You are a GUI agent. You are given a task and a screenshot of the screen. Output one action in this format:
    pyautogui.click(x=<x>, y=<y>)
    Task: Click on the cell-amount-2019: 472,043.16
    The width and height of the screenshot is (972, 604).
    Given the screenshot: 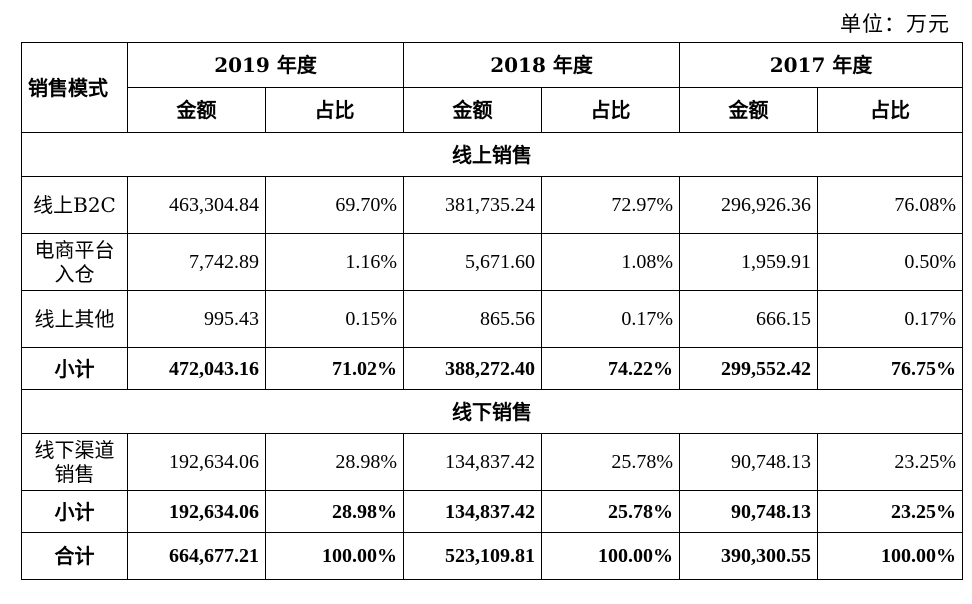 What is the action you would take?
    pyautogui.click(x=196, y=368)
    